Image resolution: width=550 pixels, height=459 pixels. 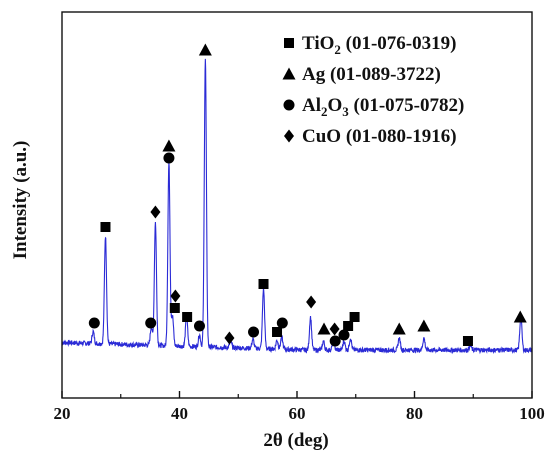 What do you see at coordinates (289, 136) in the screenshot?
I see `legend-marker-diamond` at bounding box center [289, 136].